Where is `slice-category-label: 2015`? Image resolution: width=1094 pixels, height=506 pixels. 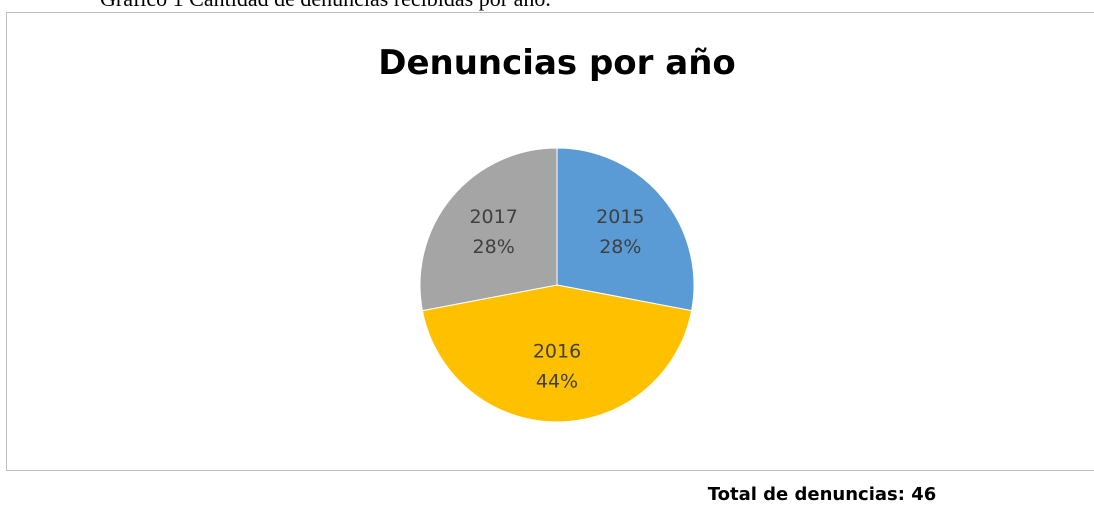
slice-category-label: 2015 is located at coordinates (620, 217).